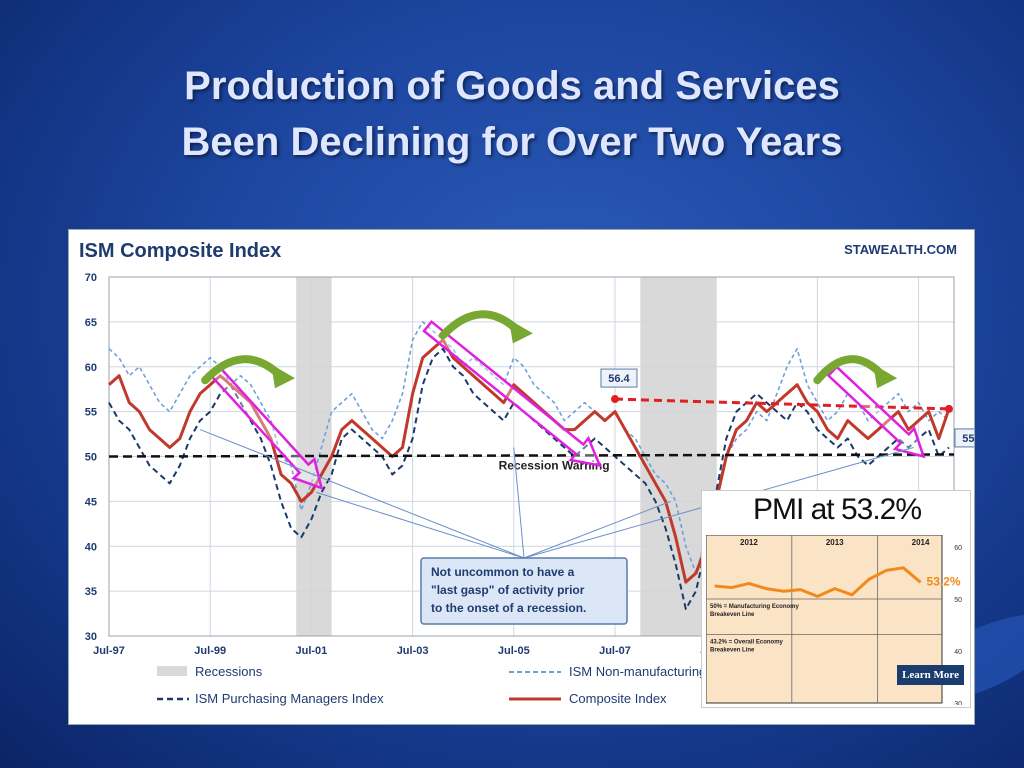  Describe the element at coordinates (520, 331) in the screenshot. I see `momentum-arrow-2-head` at that location.